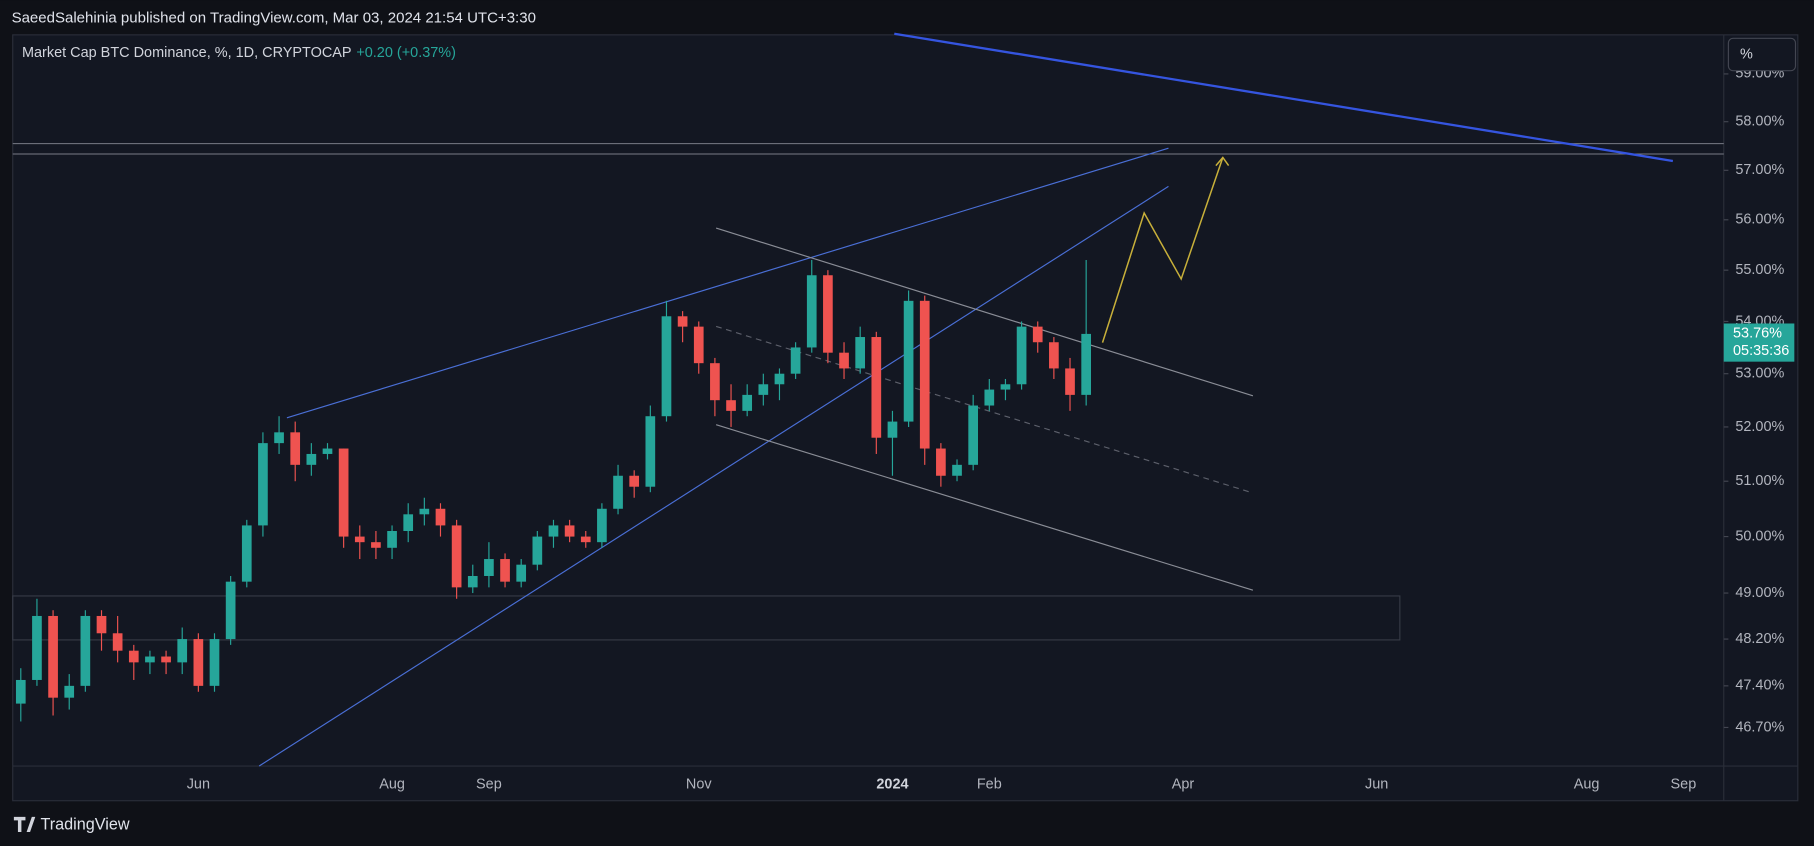  What do you see at coordinates (1757, 334) in the screenshot?
I see `price-label-text: 53.76%` at bounding box center [1757, 334].